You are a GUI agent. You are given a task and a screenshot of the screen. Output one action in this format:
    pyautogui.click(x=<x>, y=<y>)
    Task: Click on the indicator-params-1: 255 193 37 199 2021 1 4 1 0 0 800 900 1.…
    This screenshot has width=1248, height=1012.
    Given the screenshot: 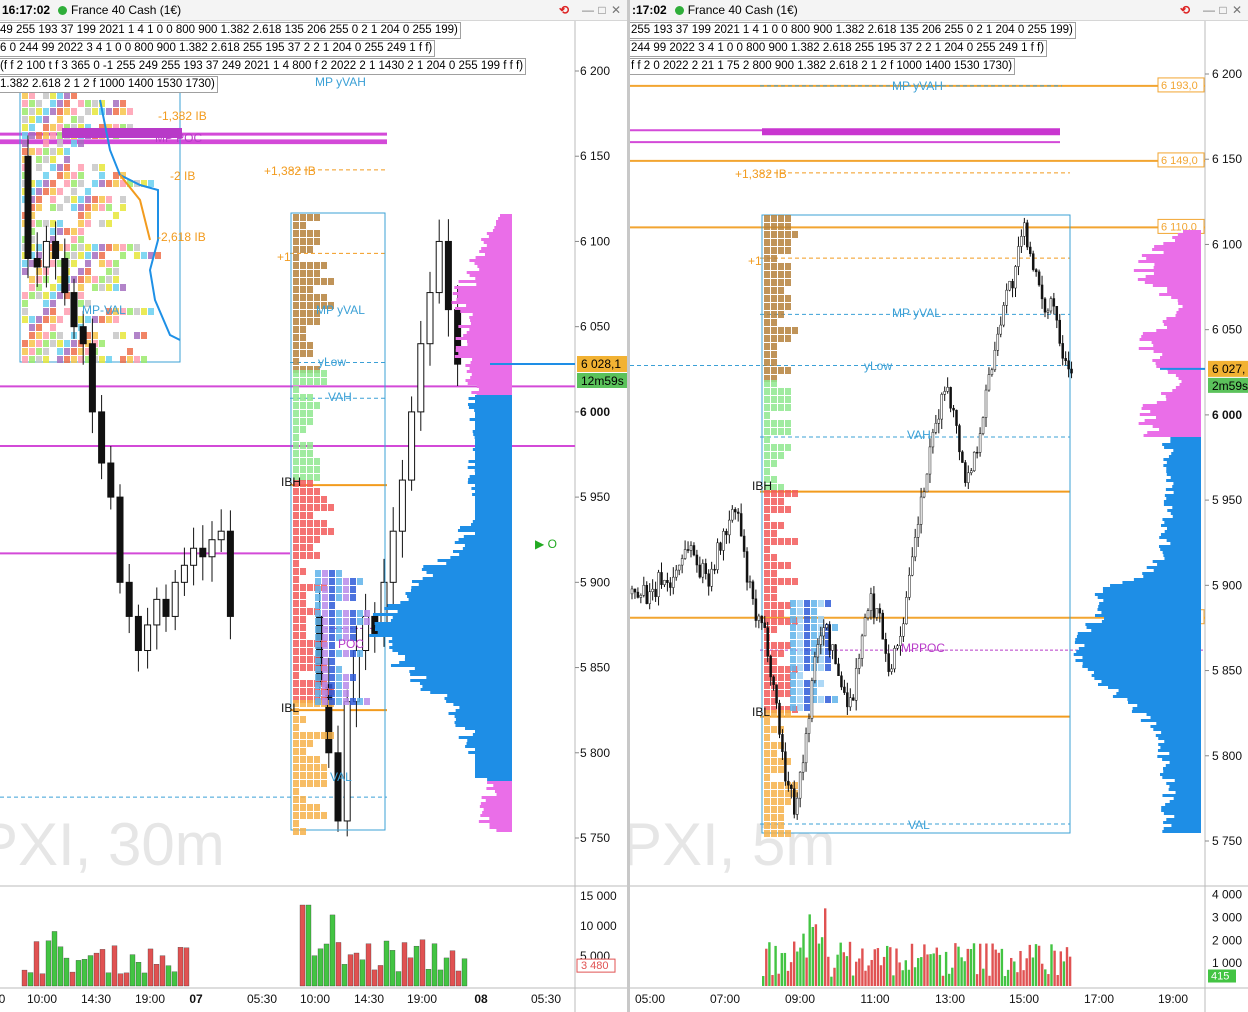 What is the action you would take?
    pyautogui.click(x=853, y=30)
    